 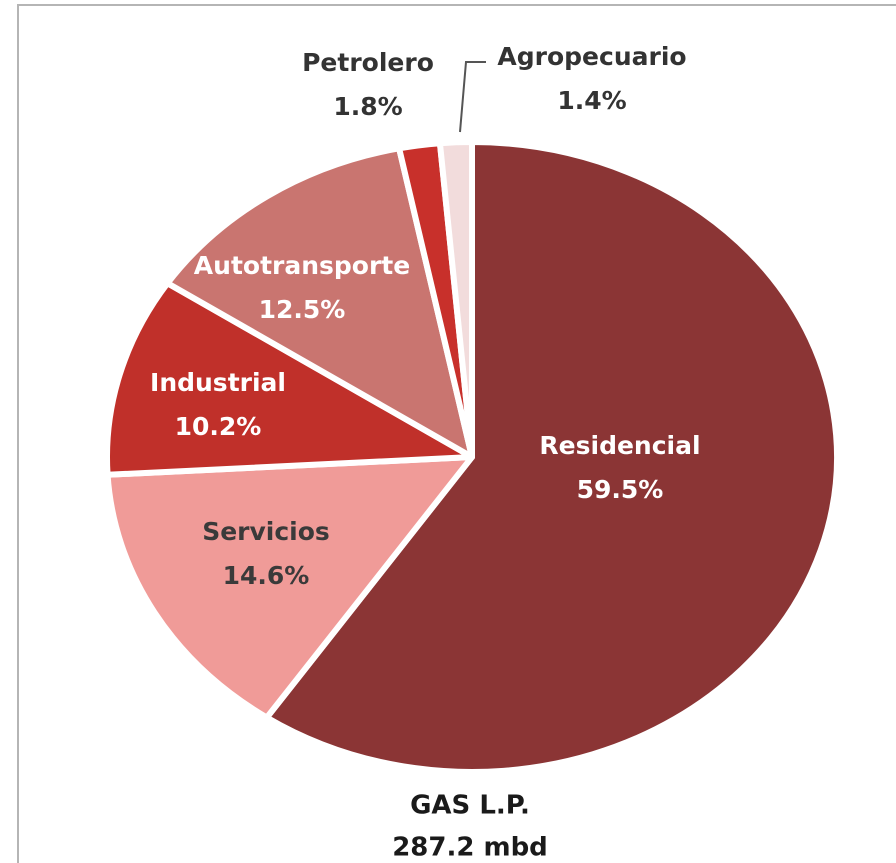 What do you see at coordinates (472, 97) in the screenshot?
I see `leader-line` at bounding box center [472, 97].